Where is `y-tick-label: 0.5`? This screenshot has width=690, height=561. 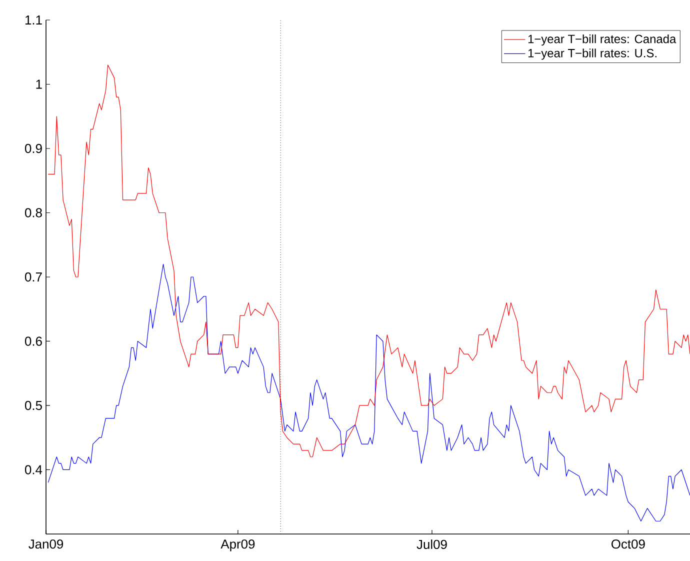 y-tick-label: 0.5 is located at coordinates (33, 405).